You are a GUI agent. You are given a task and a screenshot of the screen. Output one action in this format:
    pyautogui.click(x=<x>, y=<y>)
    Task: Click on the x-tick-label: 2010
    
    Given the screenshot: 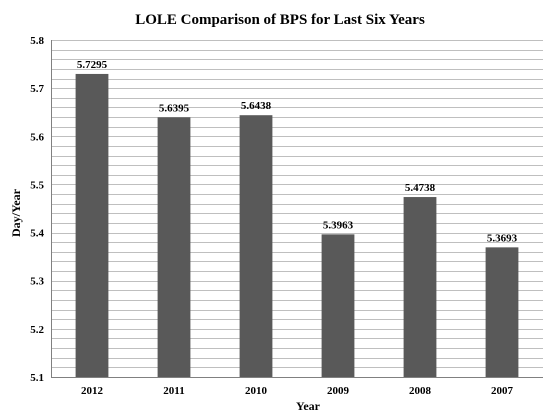 What is the action you would take?
    pyautogui.click(x=256, y=391)
    